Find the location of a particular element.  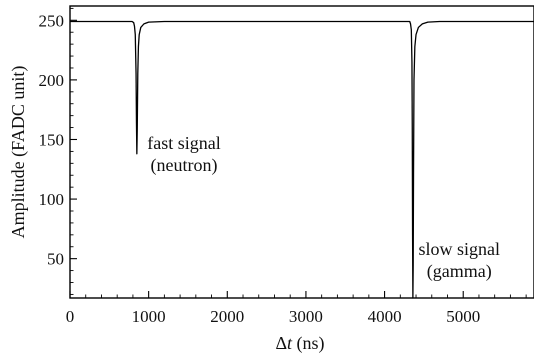

x-tick-label-1: 1000 is located at coordinates (149, 316).